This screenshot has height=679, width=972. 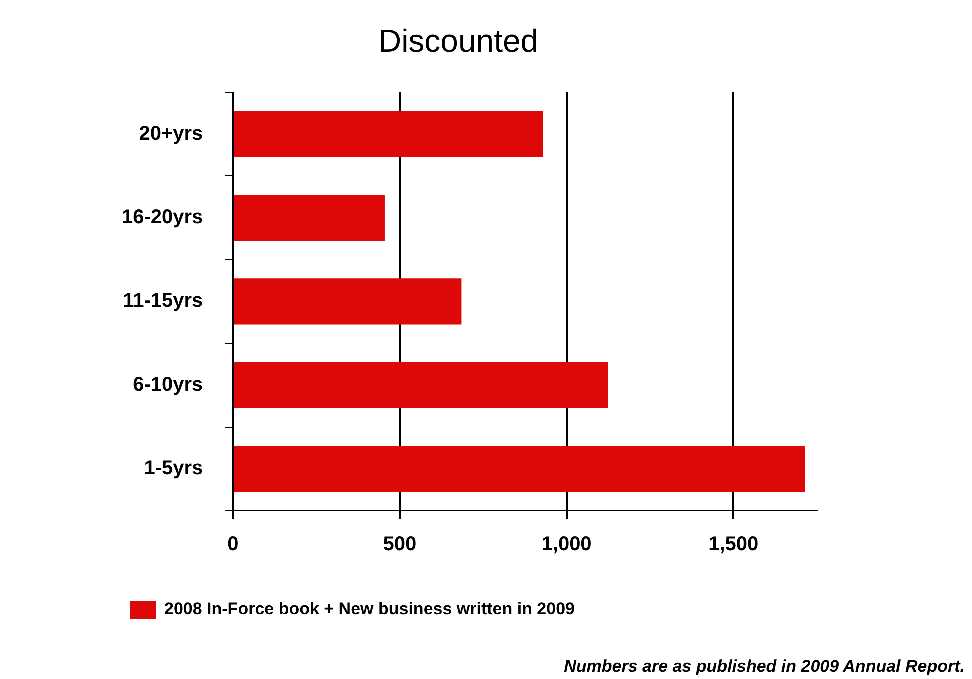 I want to click on x-tick-label: 1,500, so click(x=733, y=545).